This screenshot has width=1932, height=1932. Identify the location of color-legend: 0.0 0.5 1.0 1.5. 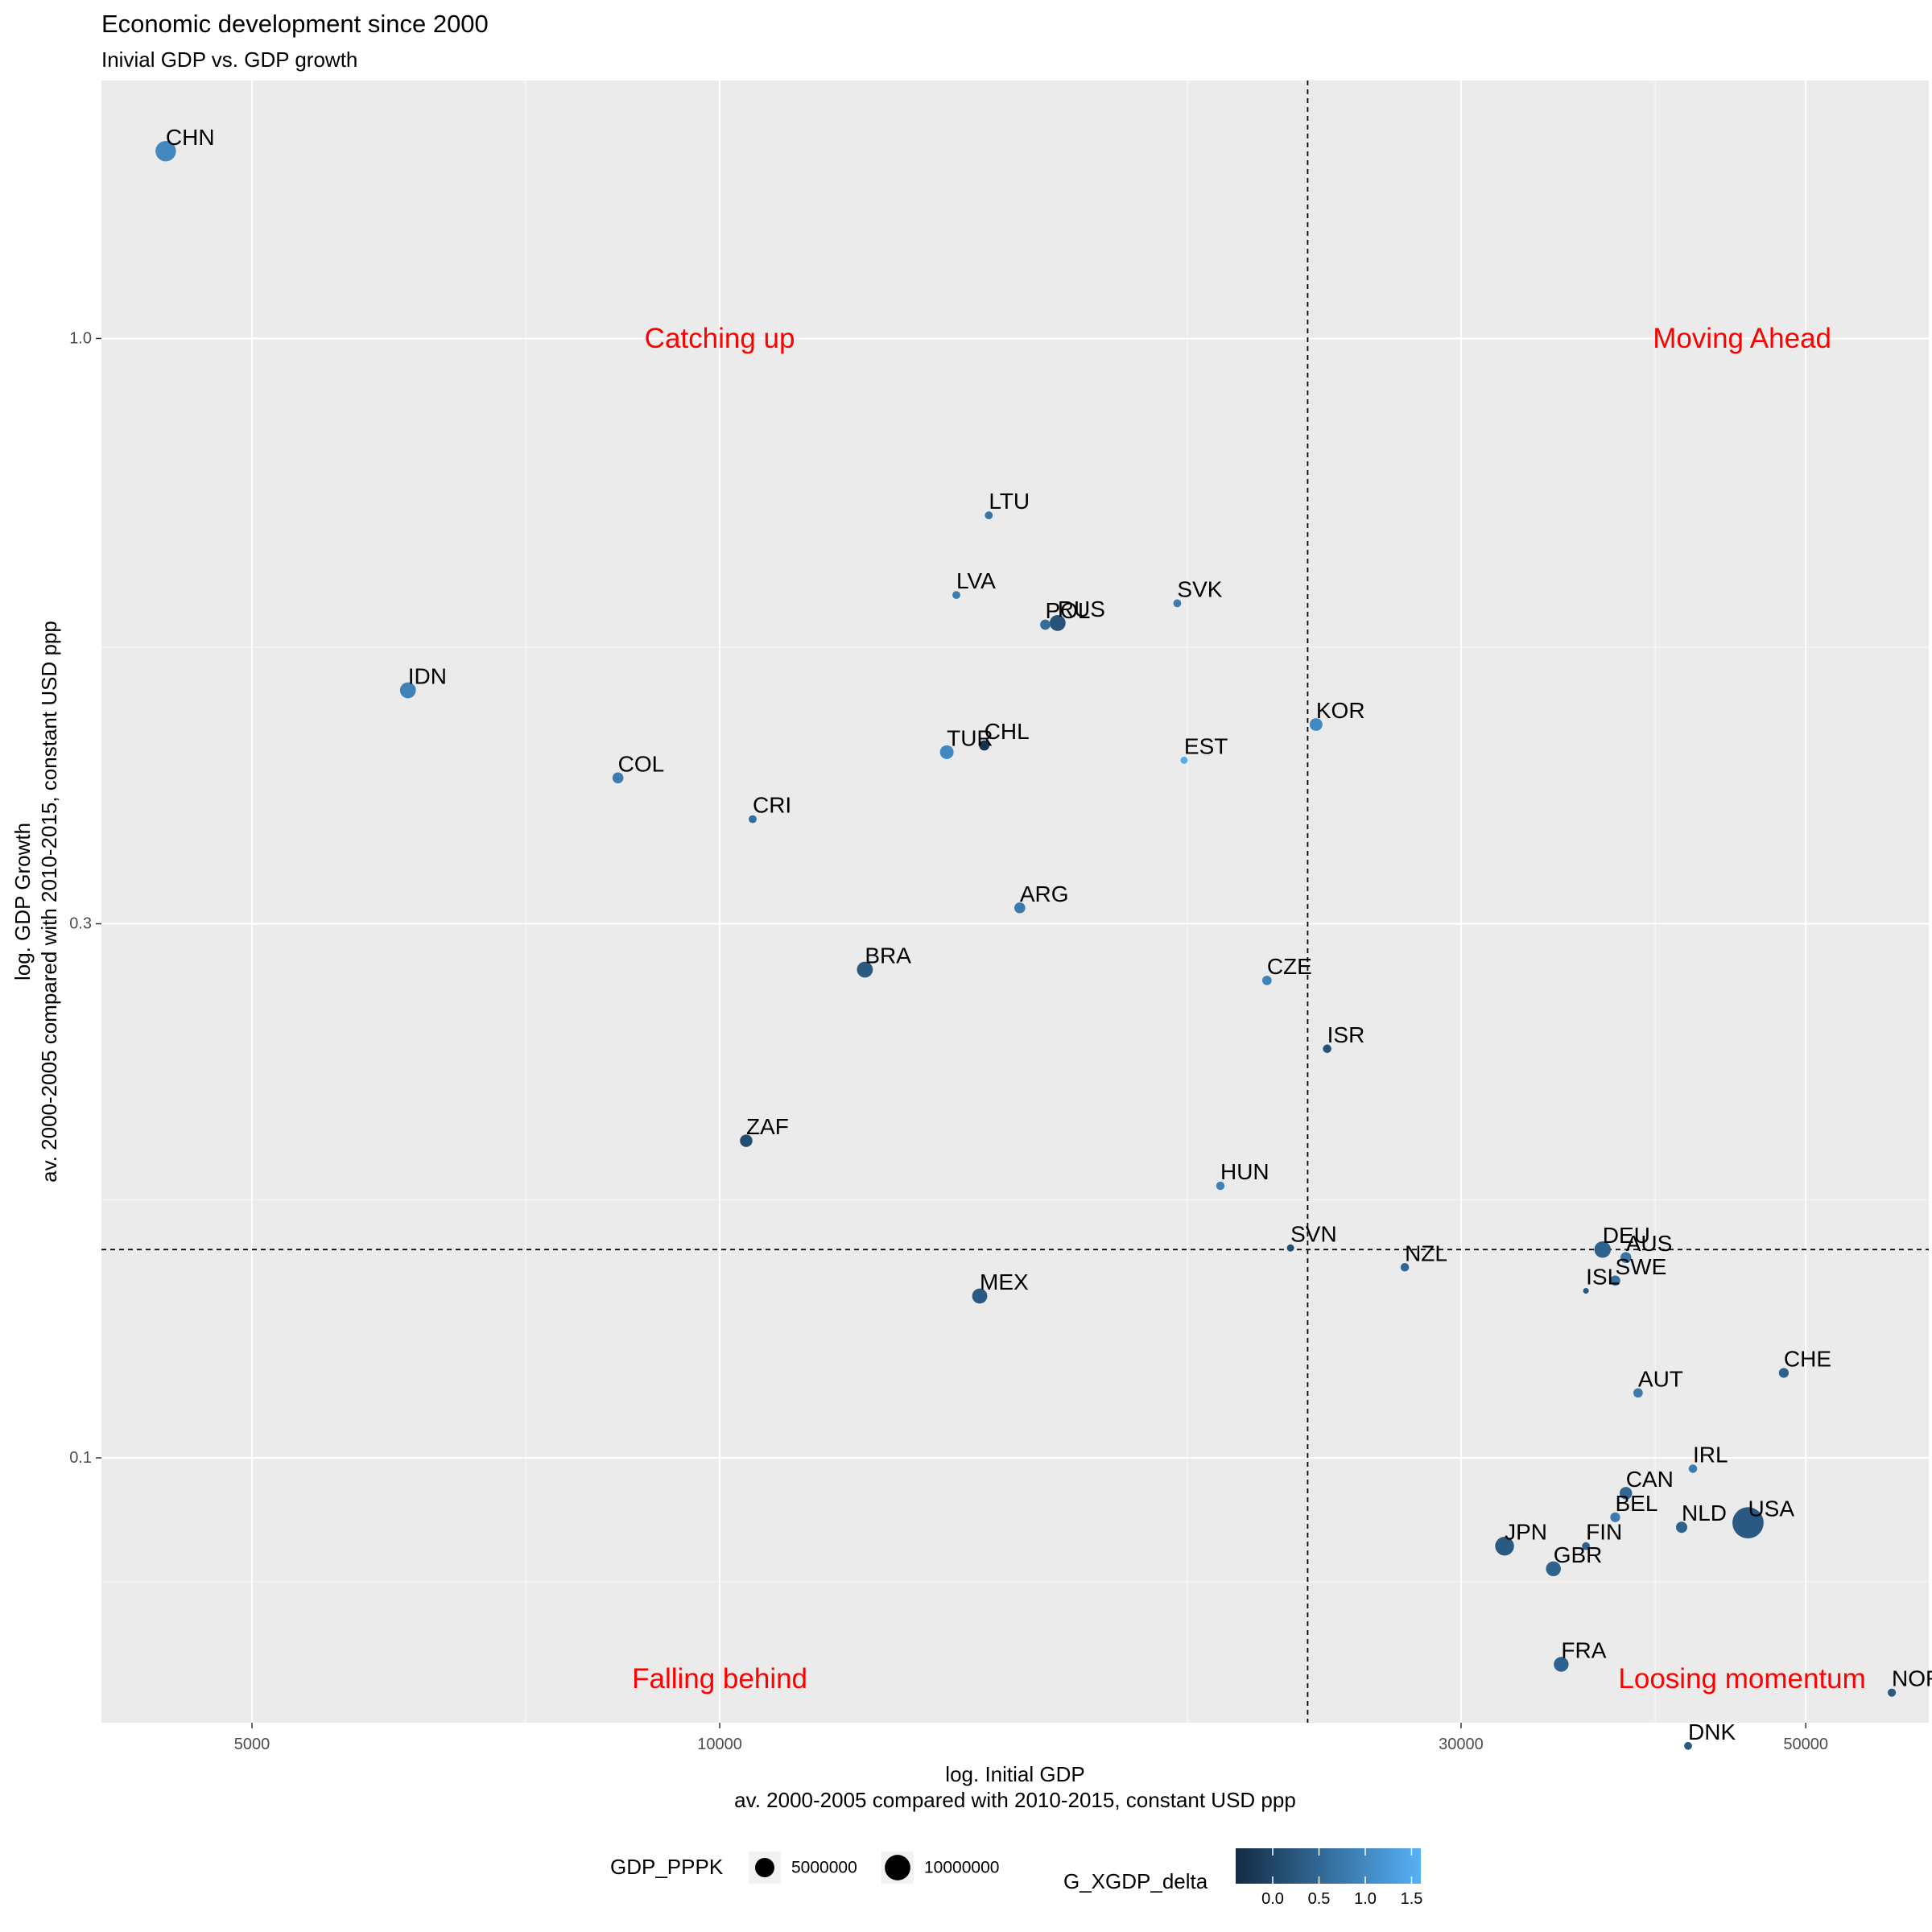
(1329, 1878).